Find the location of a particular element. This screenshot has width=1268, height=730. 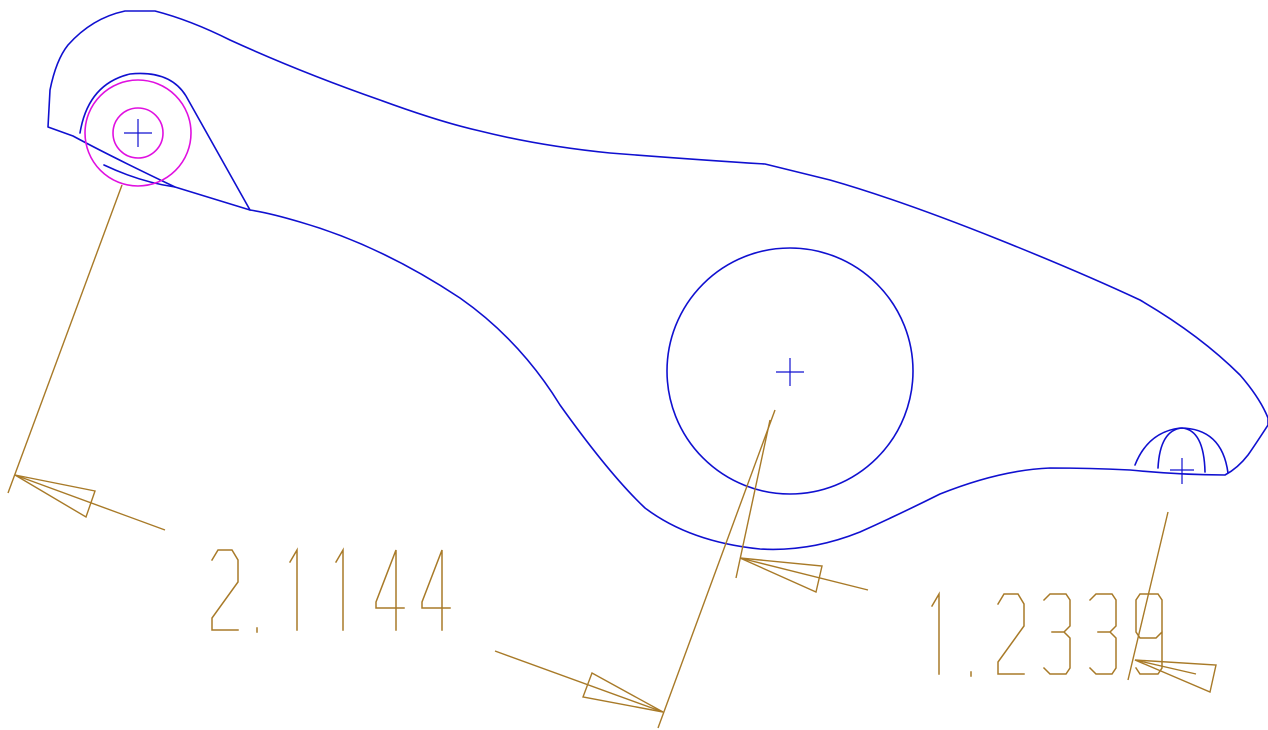

pin-outer-circle is located at coordinates (138, 133).